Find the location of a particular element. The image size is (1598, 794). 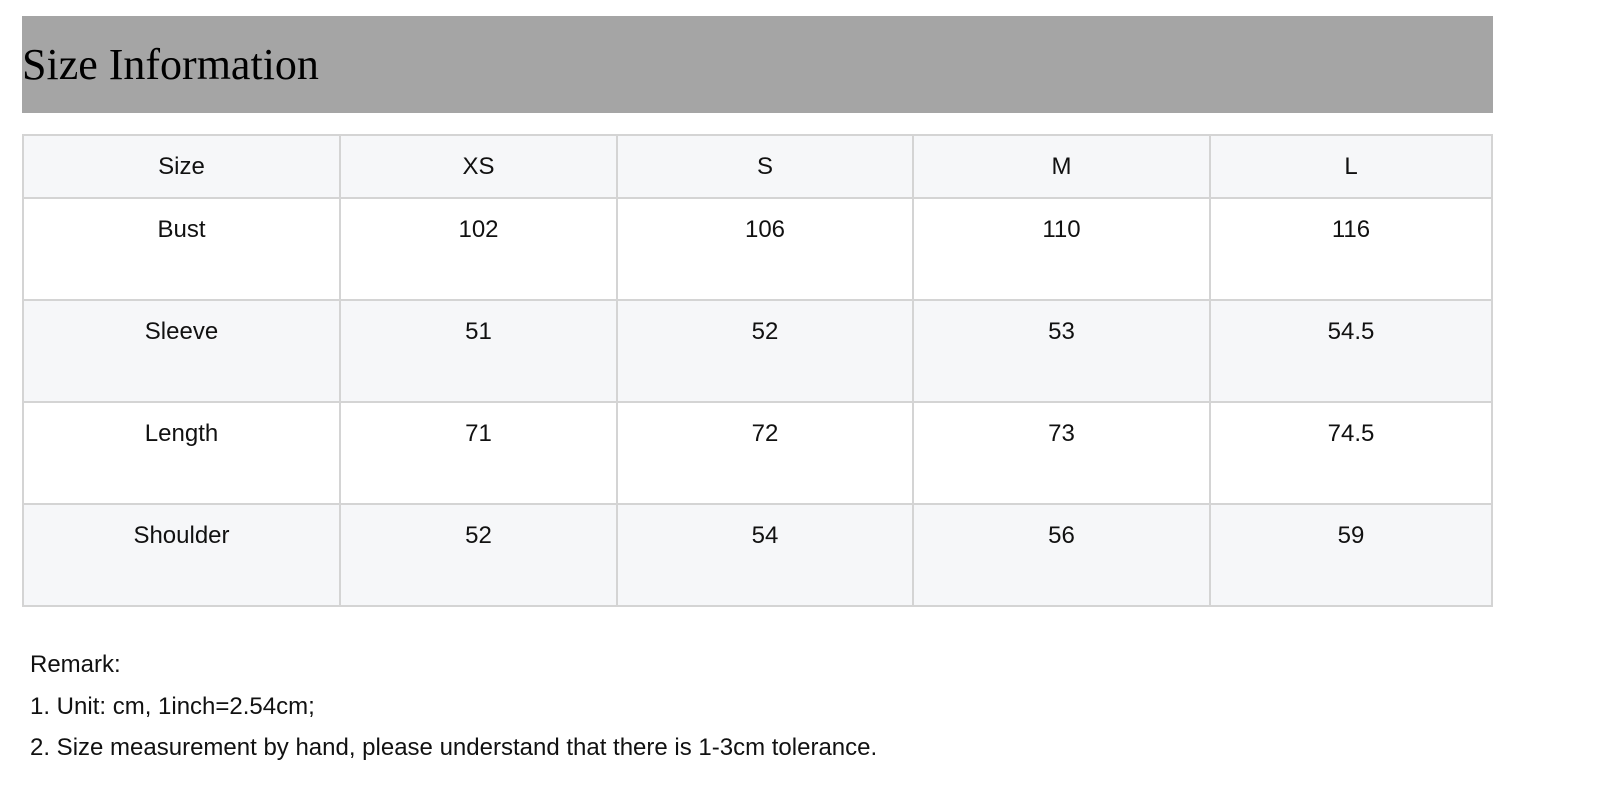

table-cell: 53 is located at coordinates (1061, 351).